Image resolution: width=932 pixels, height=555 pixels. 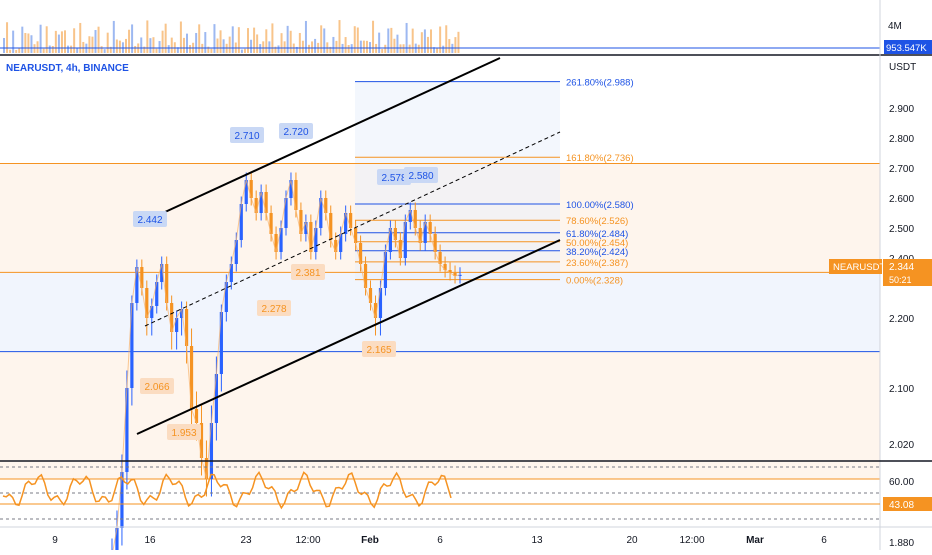 What do you see at coordinates (901, 169) in the screenshot?
I see `price-tick-label: 2.700` at bounding box center [901, 169].